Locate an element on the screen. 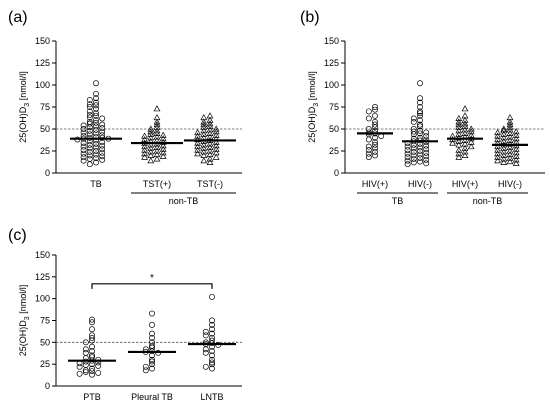 Image resolution: width=550 pixels, height=405 pixels. panel-b-category-label: HIV(+) is located at coordinates (465, 184).